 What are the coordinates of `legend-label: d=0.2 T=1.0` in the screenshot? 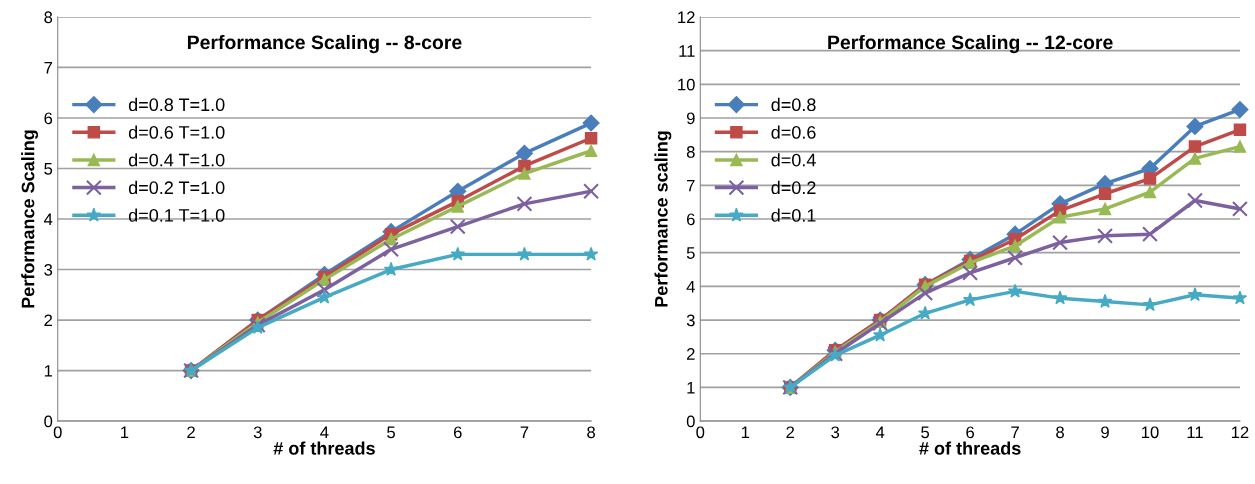 It's located at (176, 187).